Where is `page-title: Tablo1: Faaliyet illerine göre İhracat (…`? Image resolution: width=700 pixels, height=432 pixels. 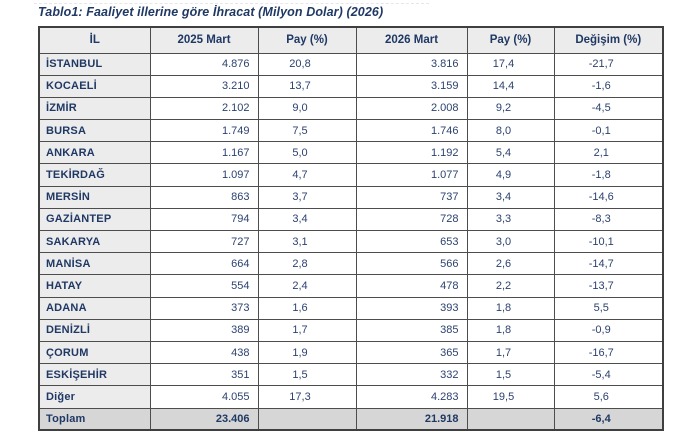 page-title: Tablo1: Faaliyet illerine göre İhracat (… is located at coordinates (211, 12).